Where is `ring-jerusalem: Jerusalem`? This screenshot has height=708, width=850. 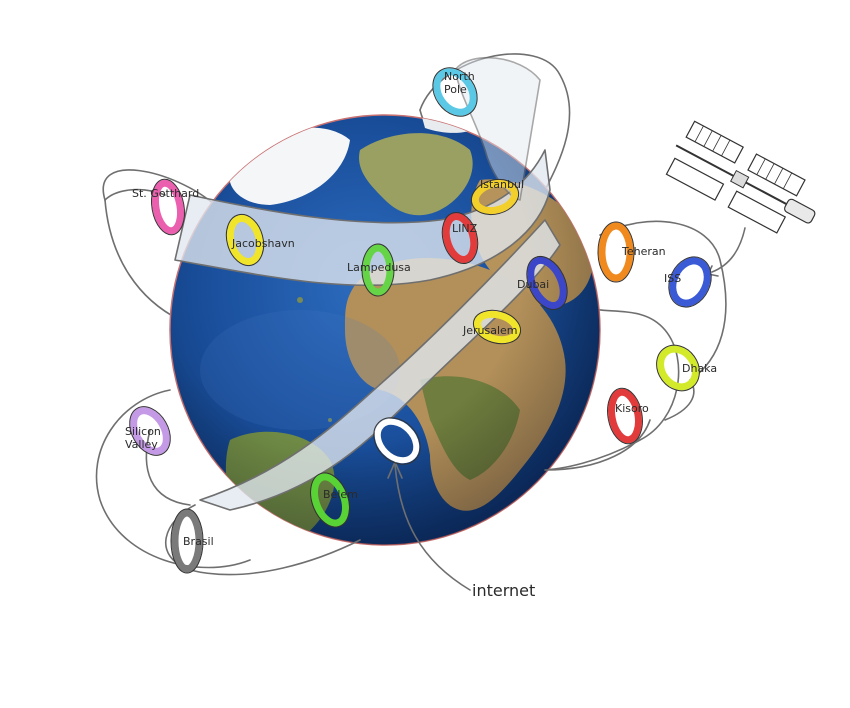 ring-jerusalem: Jerusalem is located at coordinates (492, 327).